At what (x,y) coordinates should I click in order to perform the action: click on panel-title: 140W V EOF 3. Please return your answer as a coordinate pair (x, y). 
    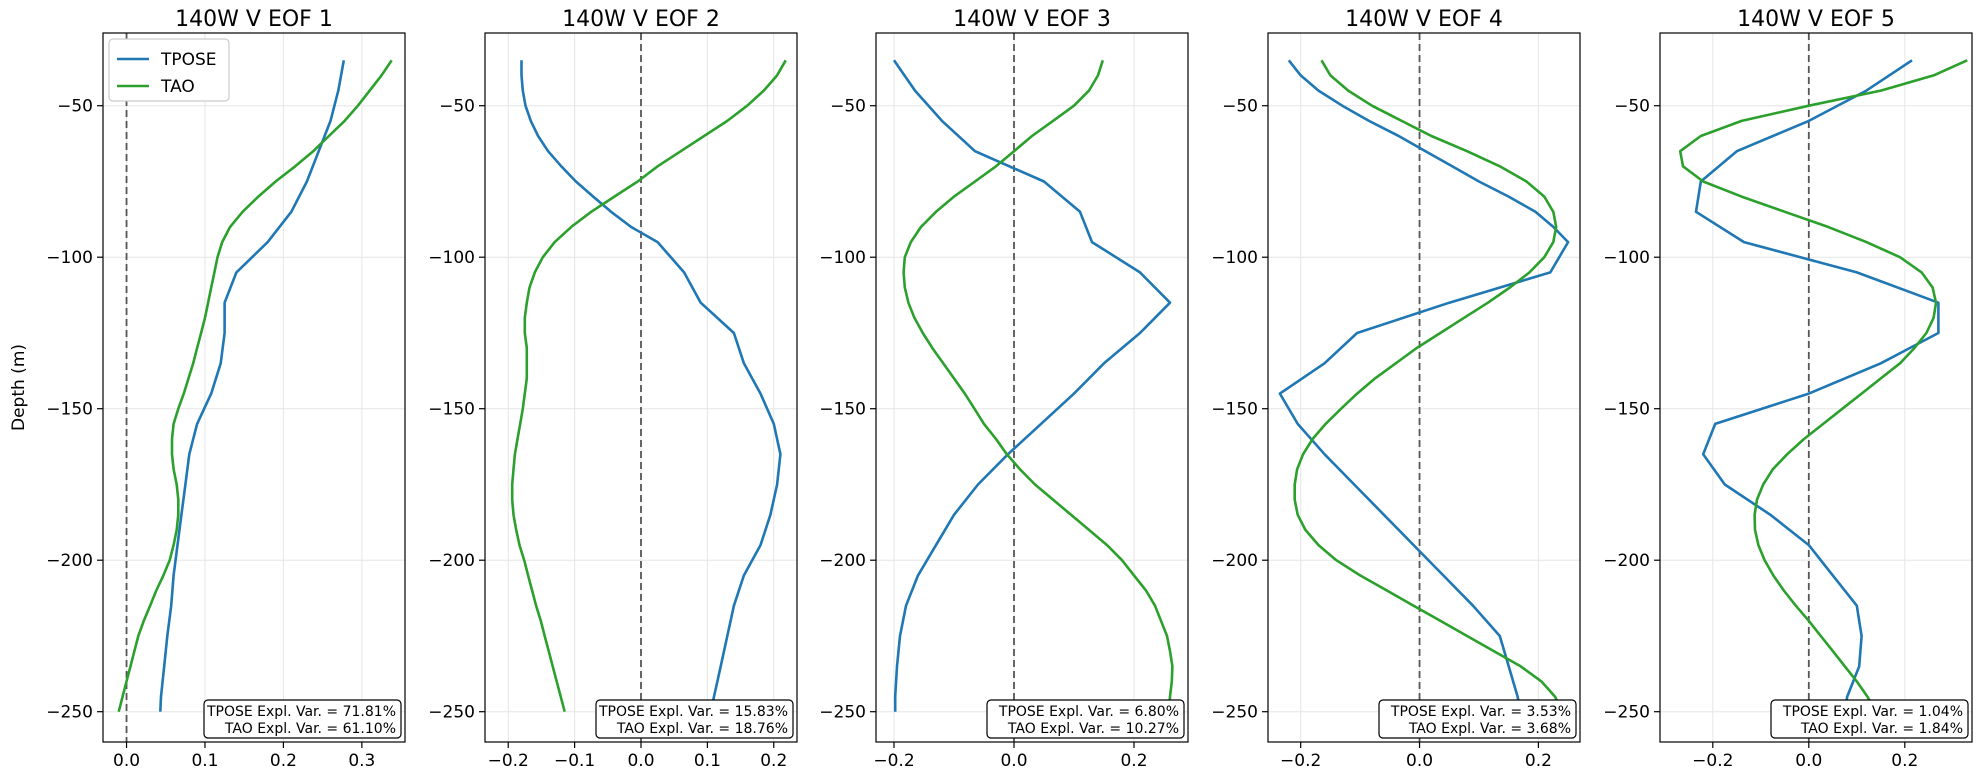
    Looking at the image, I should click on (1032, 19).